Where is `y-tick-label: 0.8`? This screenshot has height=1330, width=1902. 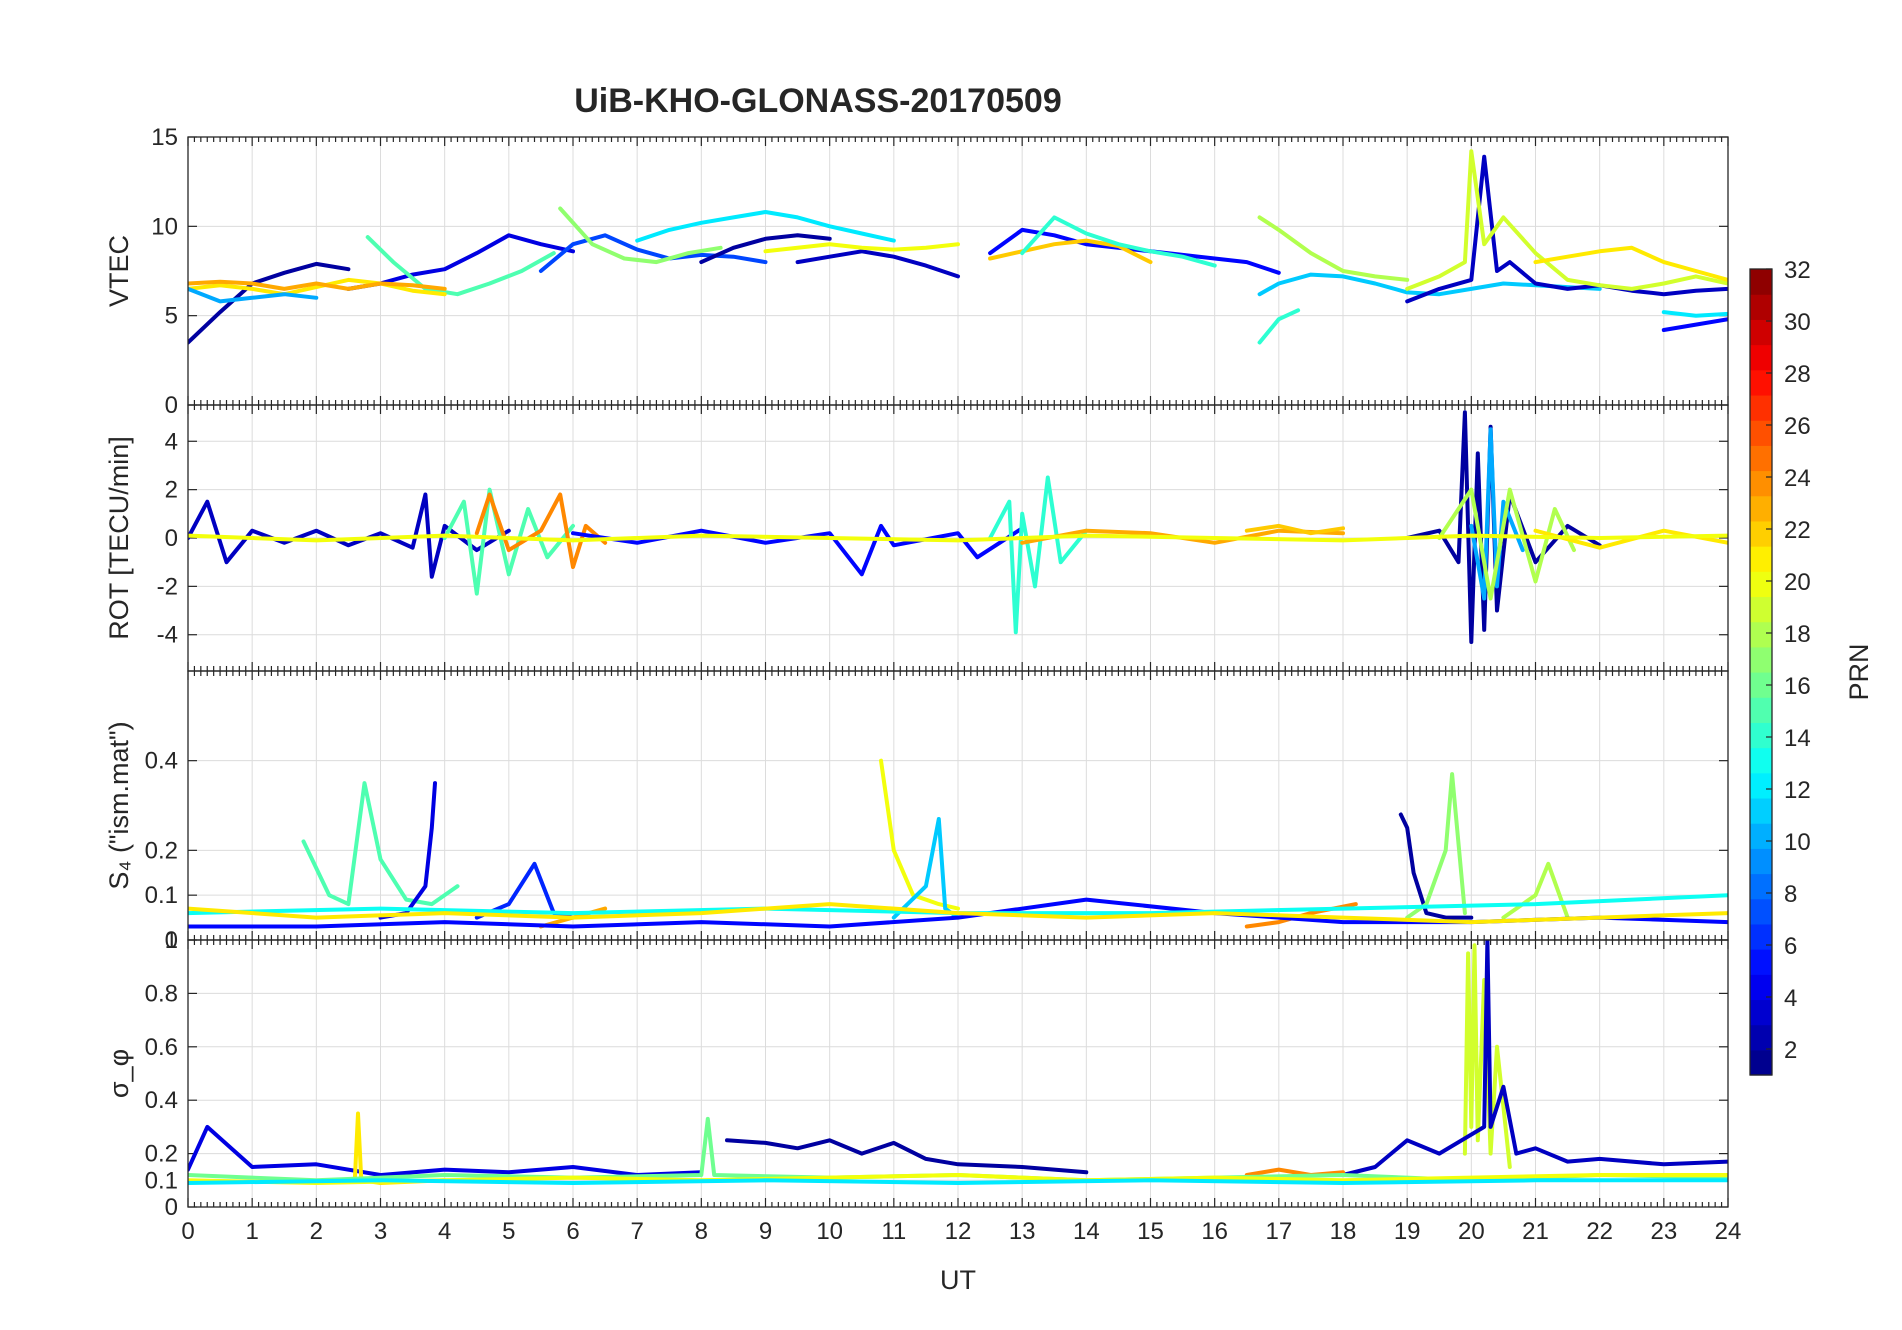 y-tick-label: 0.8 is located at coordinates (161, 993).